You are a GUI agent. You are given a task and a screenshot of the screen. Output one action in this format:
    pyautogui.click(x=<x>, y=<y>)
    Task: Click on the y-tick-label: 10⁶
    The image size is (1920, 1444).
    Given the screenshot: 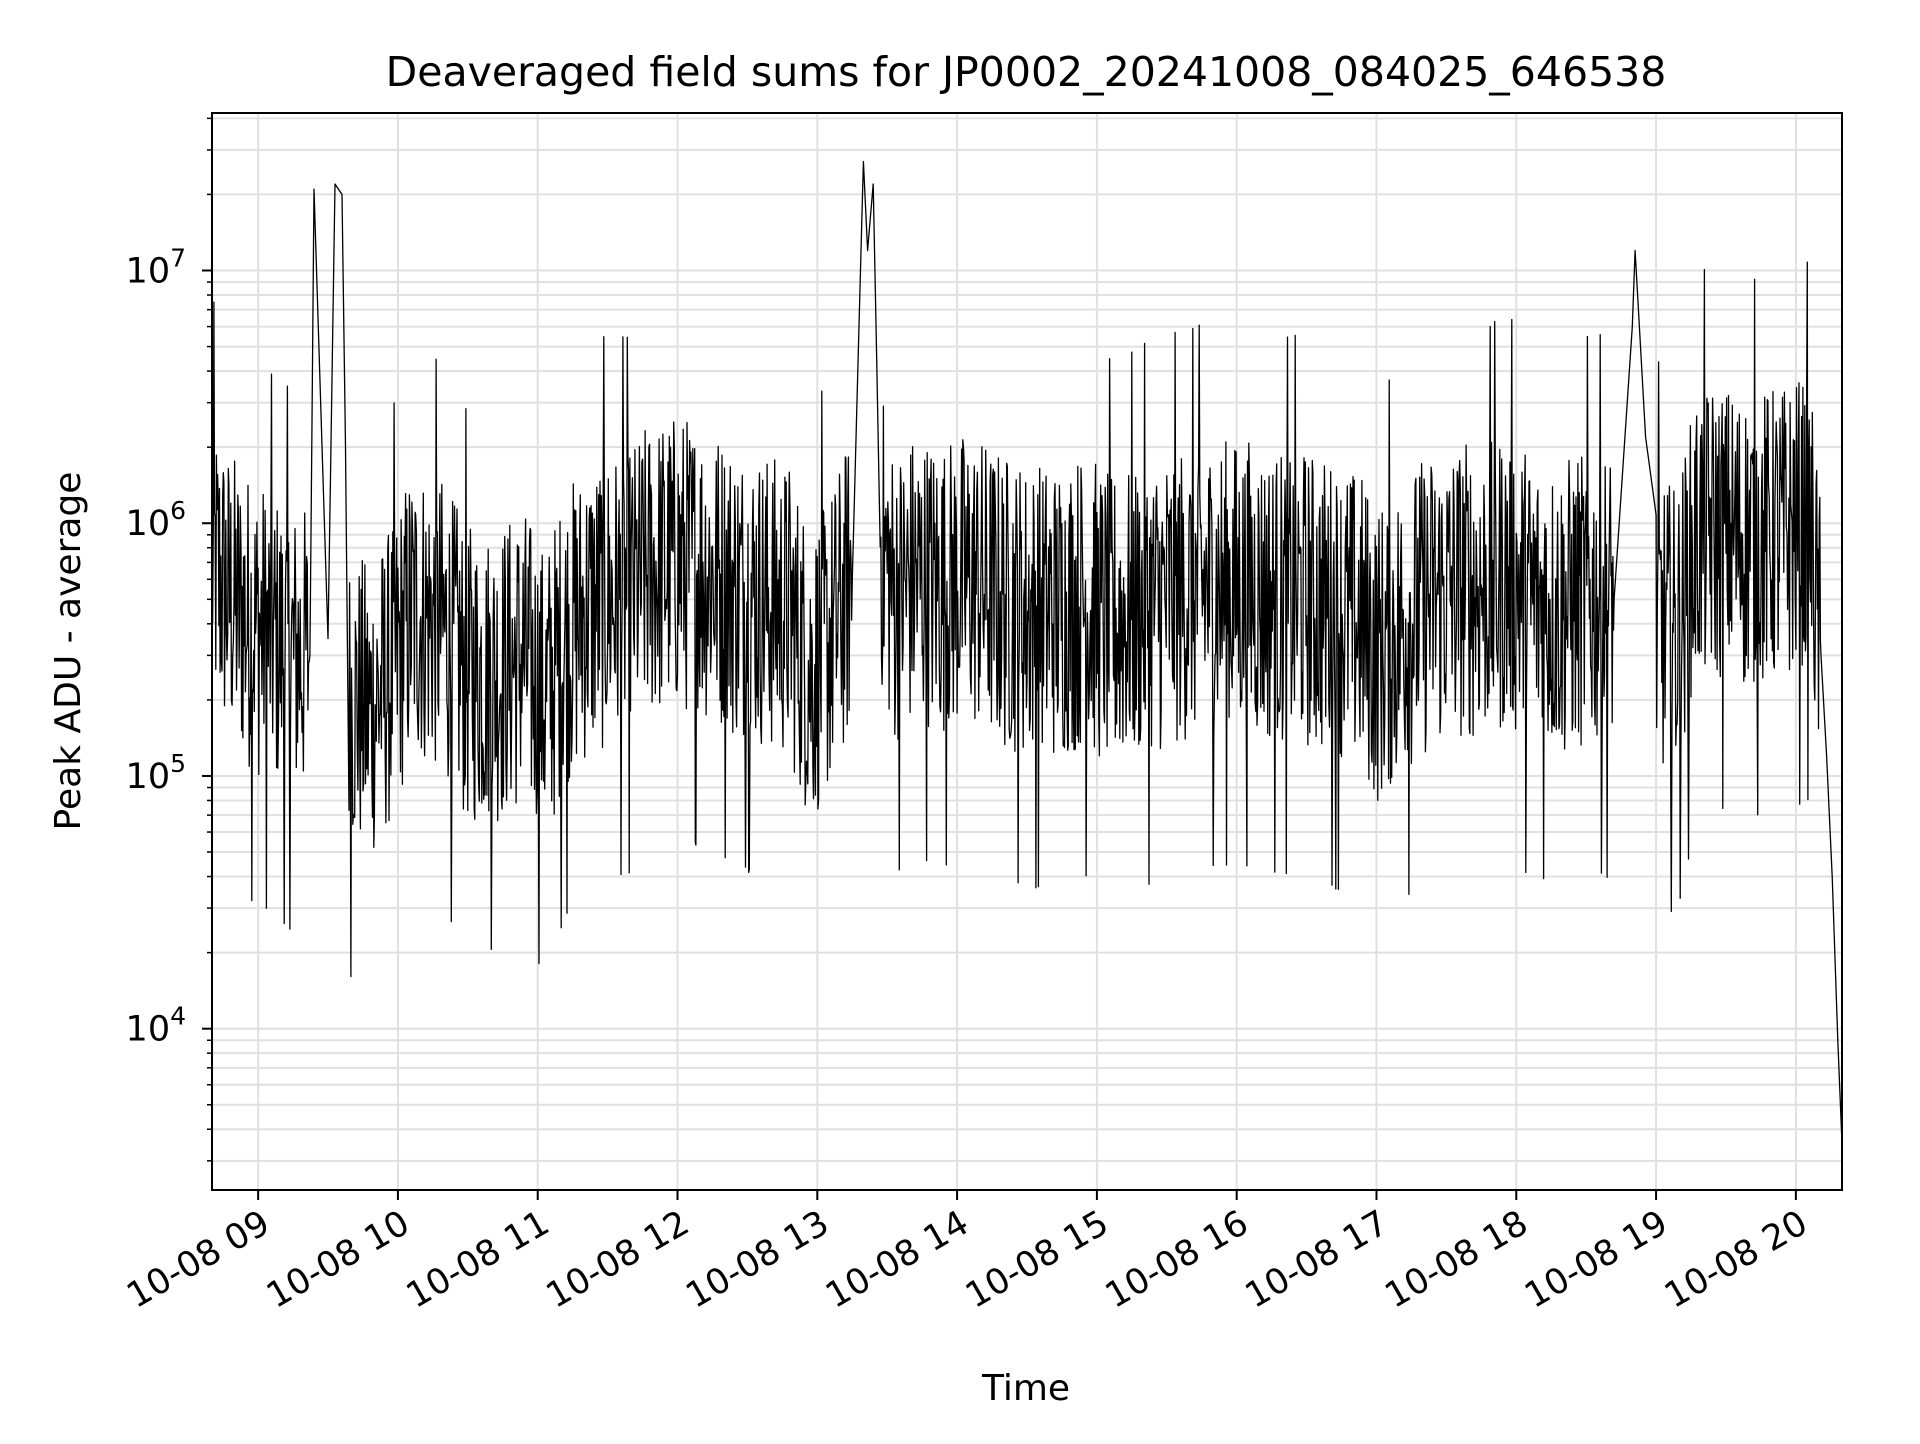 What is the action you would take?
    pyautogui.click(x=156, y=520)
    